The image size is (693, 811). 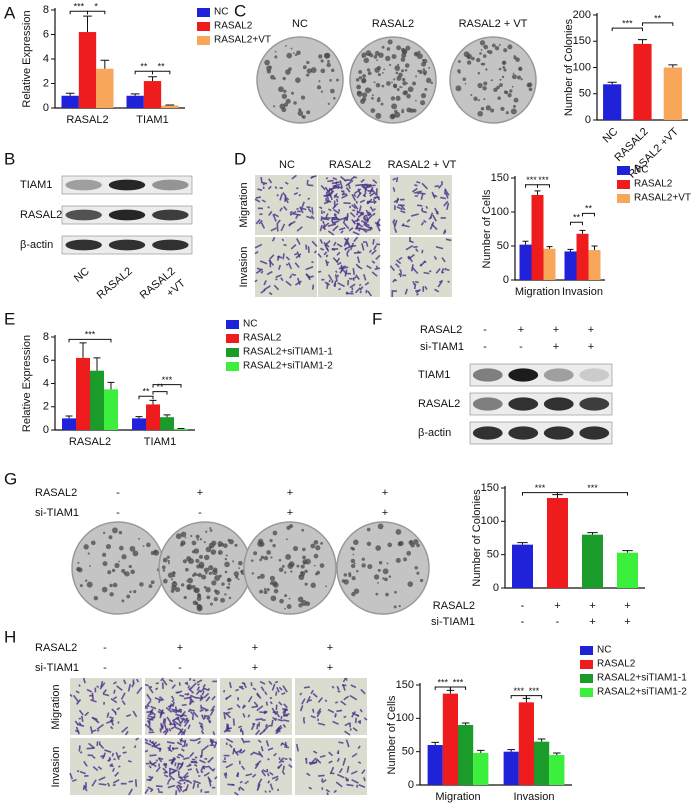 I want to click on y-axis-label: Number of Cells, so click(x=487, y=228).